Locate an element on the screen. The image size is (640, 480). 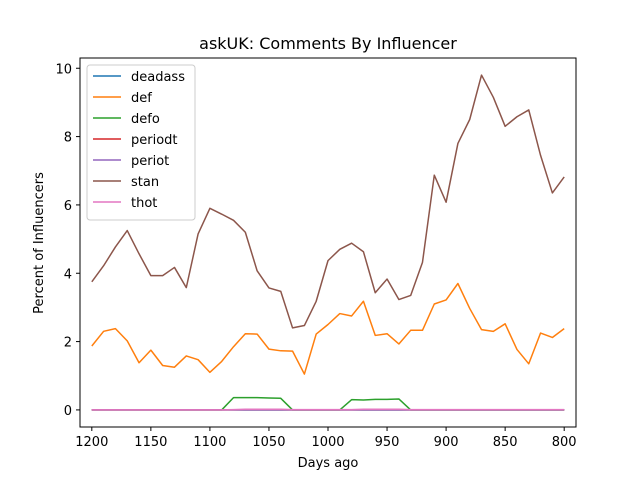
x-tick-label: 1200 is located at coordinates (91, 442).